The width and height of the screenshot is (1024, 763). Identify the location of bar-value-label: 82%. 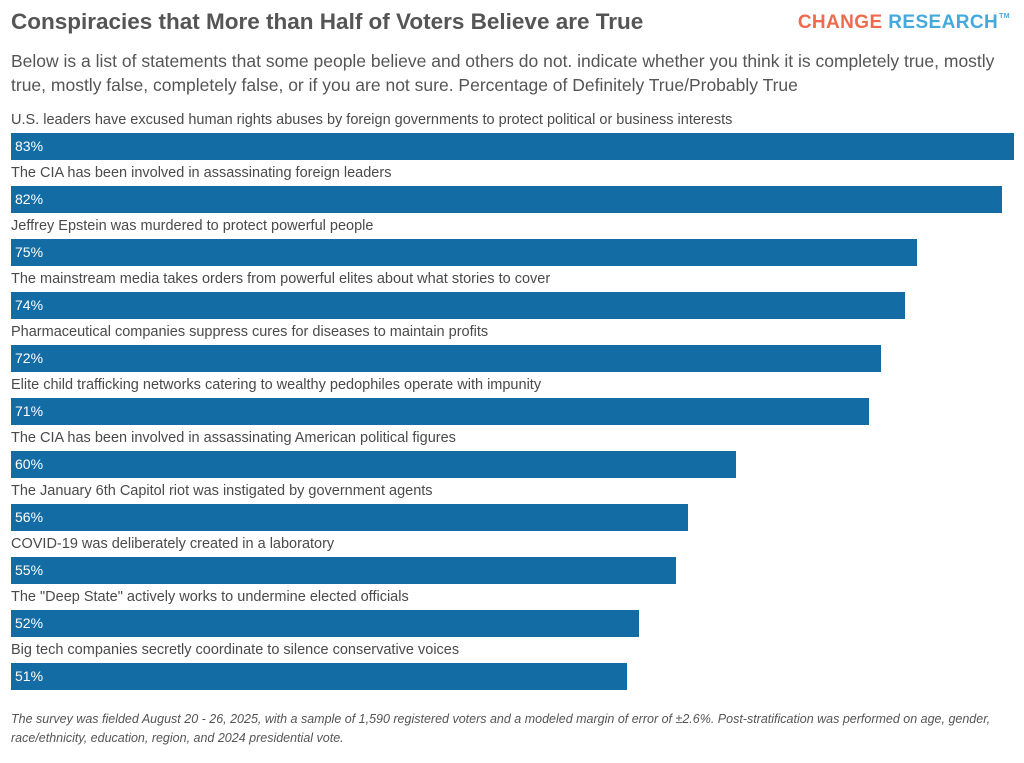
(29, 199).